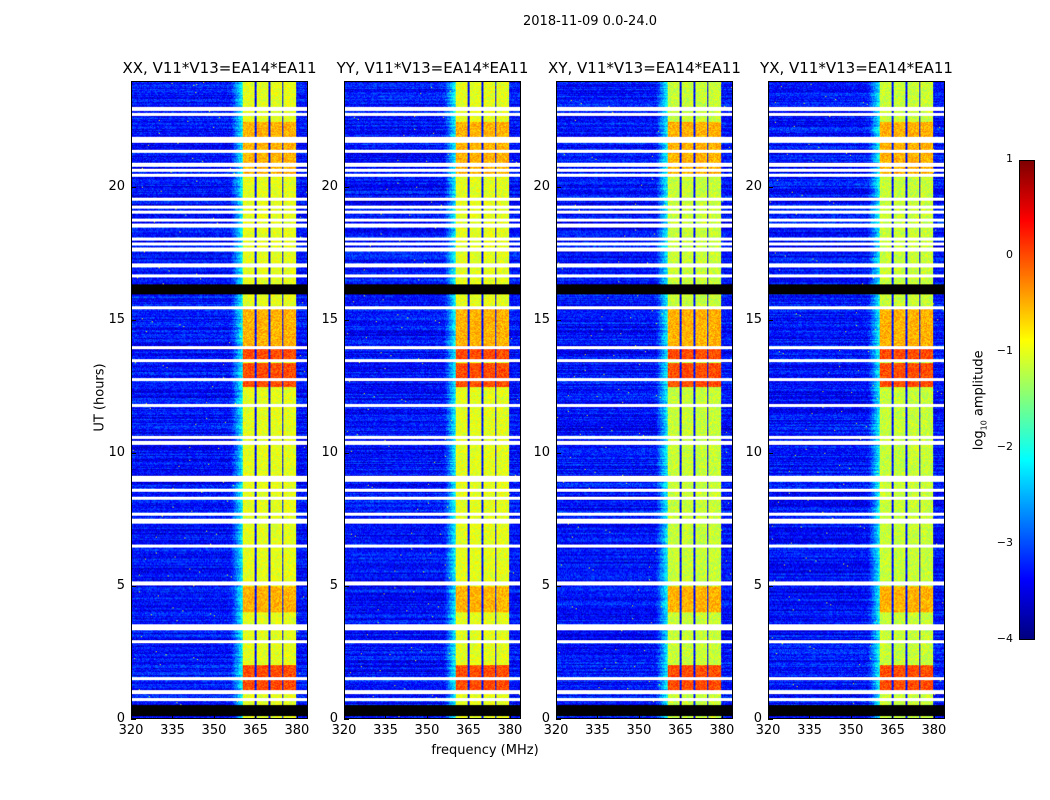 The width and height of the screenshot is (1050, 800). What do you see at coordinates (856, 68) in the screenshot?
I see `panel-title: YX, V11*V13=EA14*EA11` at bounding box center [856, 68].